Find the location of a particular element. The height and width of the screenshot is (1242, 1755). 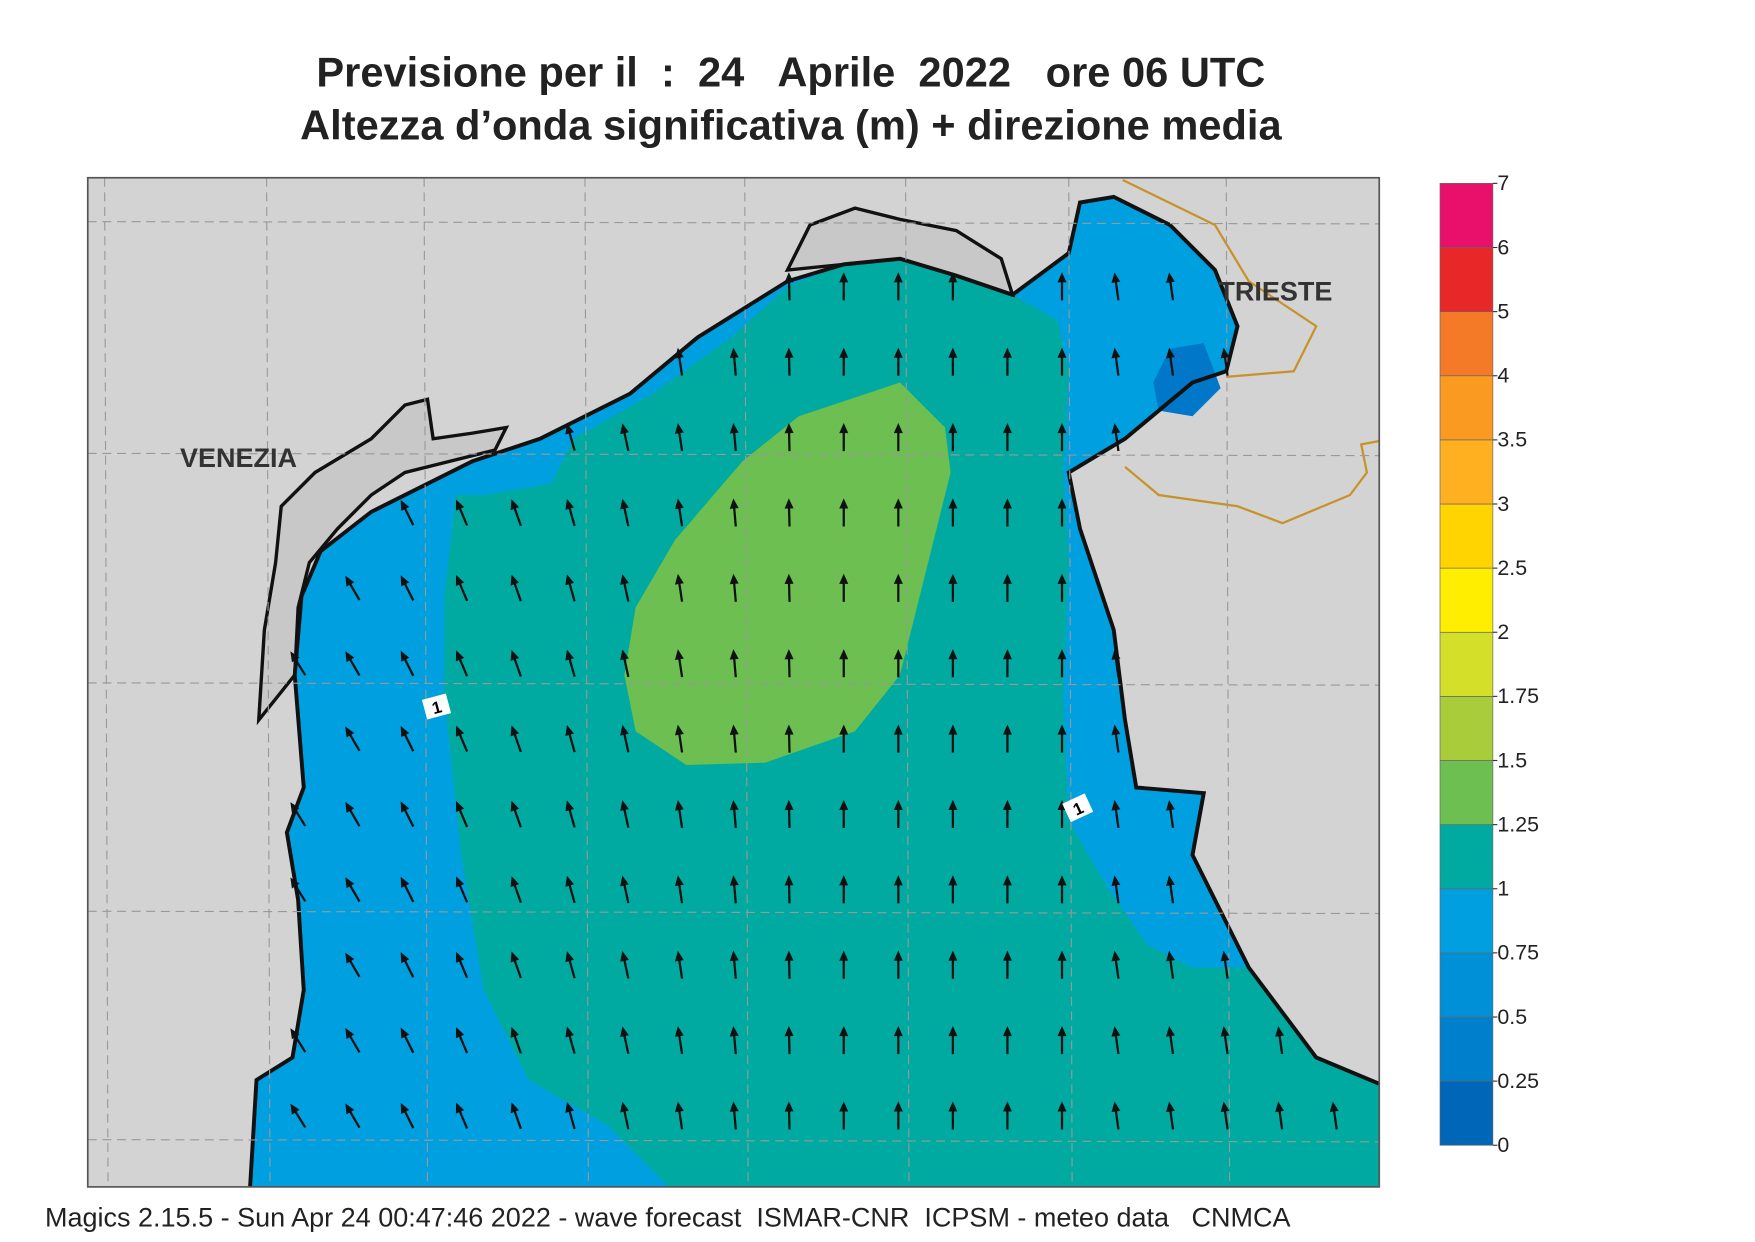

legend-tick-label: 1 is located at coordinates (1503, 889).